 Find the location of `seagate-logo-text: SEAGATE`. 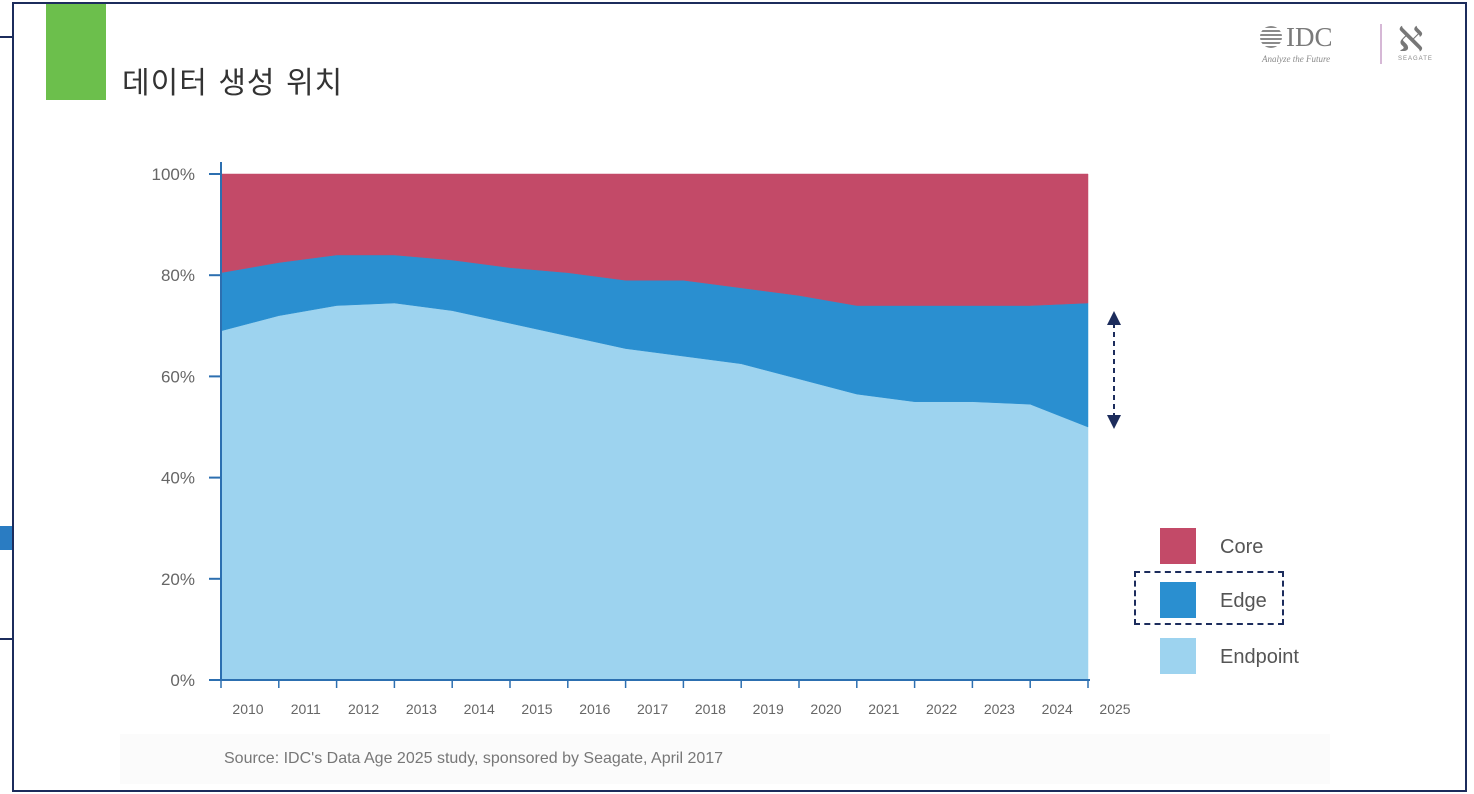

seagate-logo-text: SEAGATE is located at coordinates (1415, 59).